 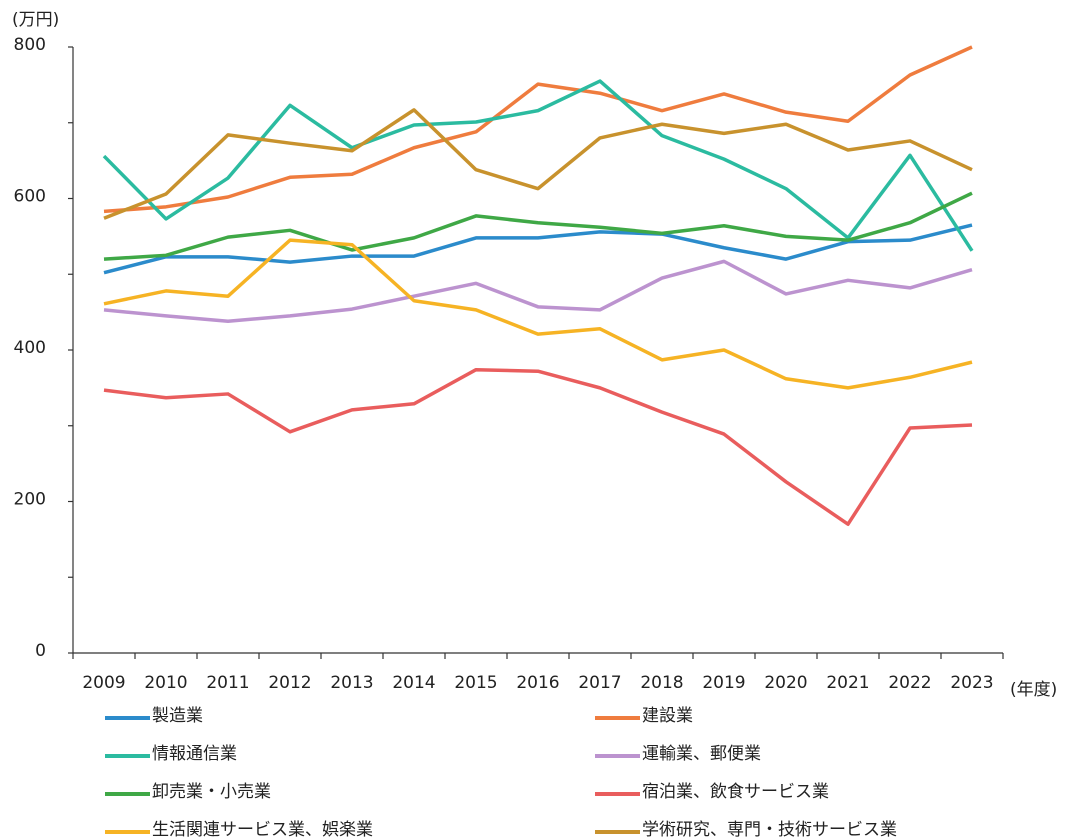 I want to click on x-tick-label: 2019, so click(x=723, y=683).